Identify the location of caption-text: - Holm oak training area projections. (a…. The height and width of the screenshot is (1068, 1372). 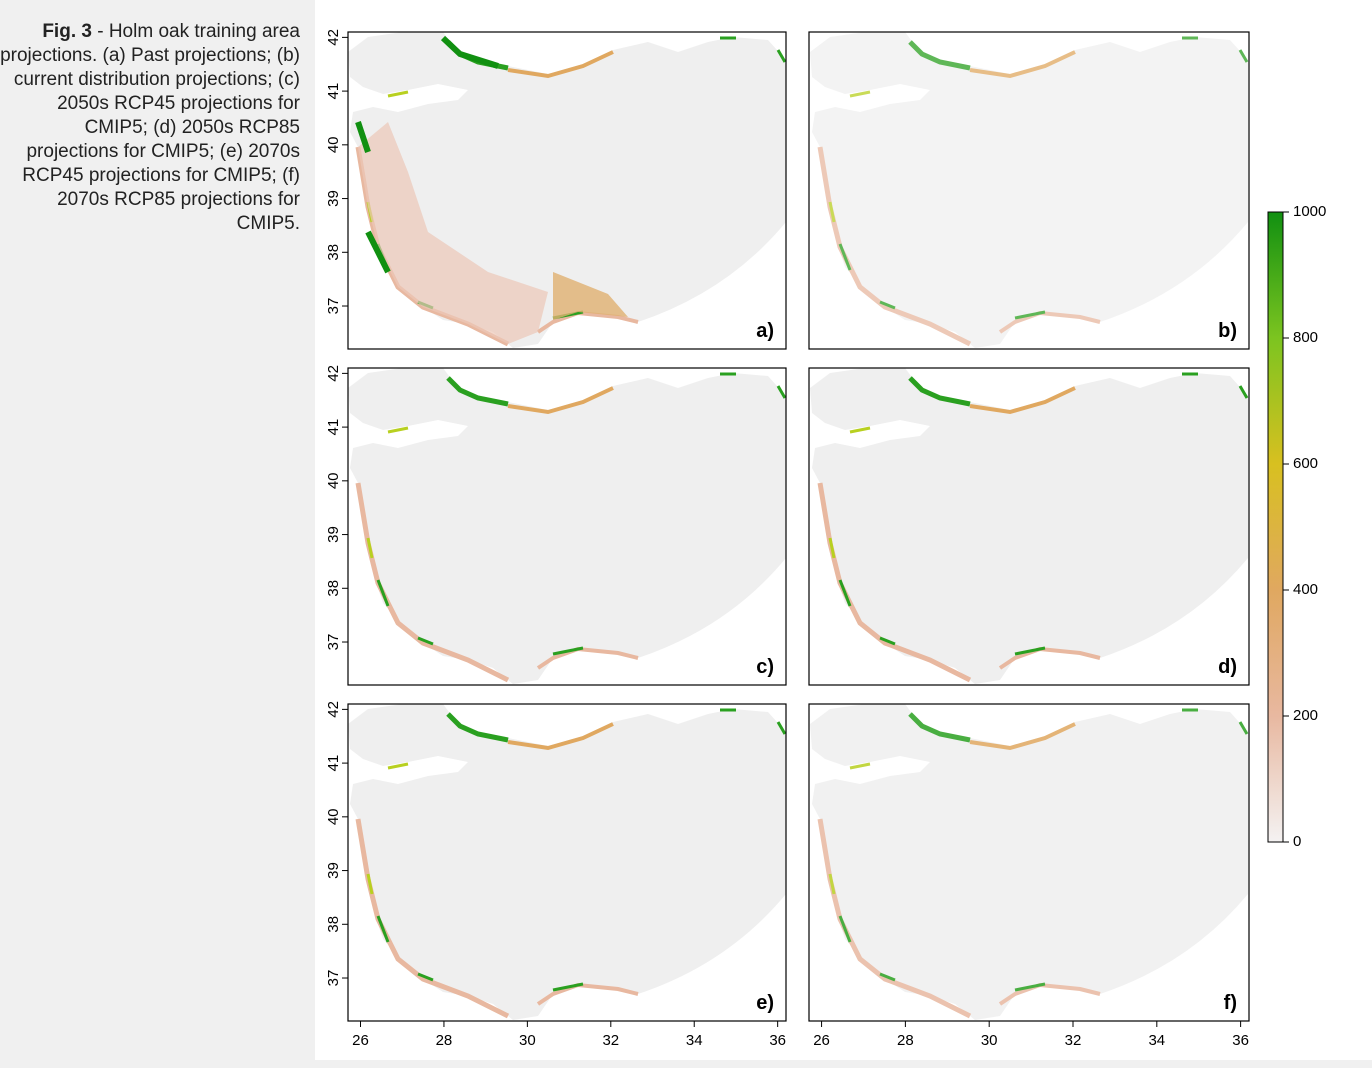
(150, 127).